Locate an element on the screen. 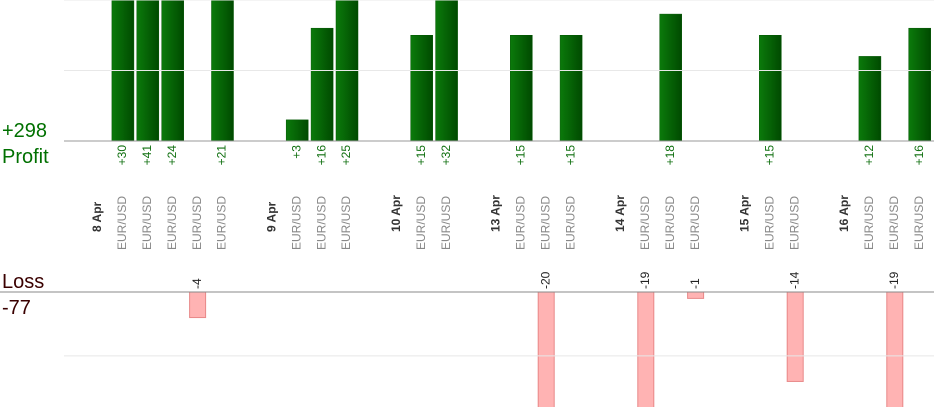 Image resolution: width=934 pixels, height=420 pixels. profit-value-label: +41 is located at coordinates (147, 155).